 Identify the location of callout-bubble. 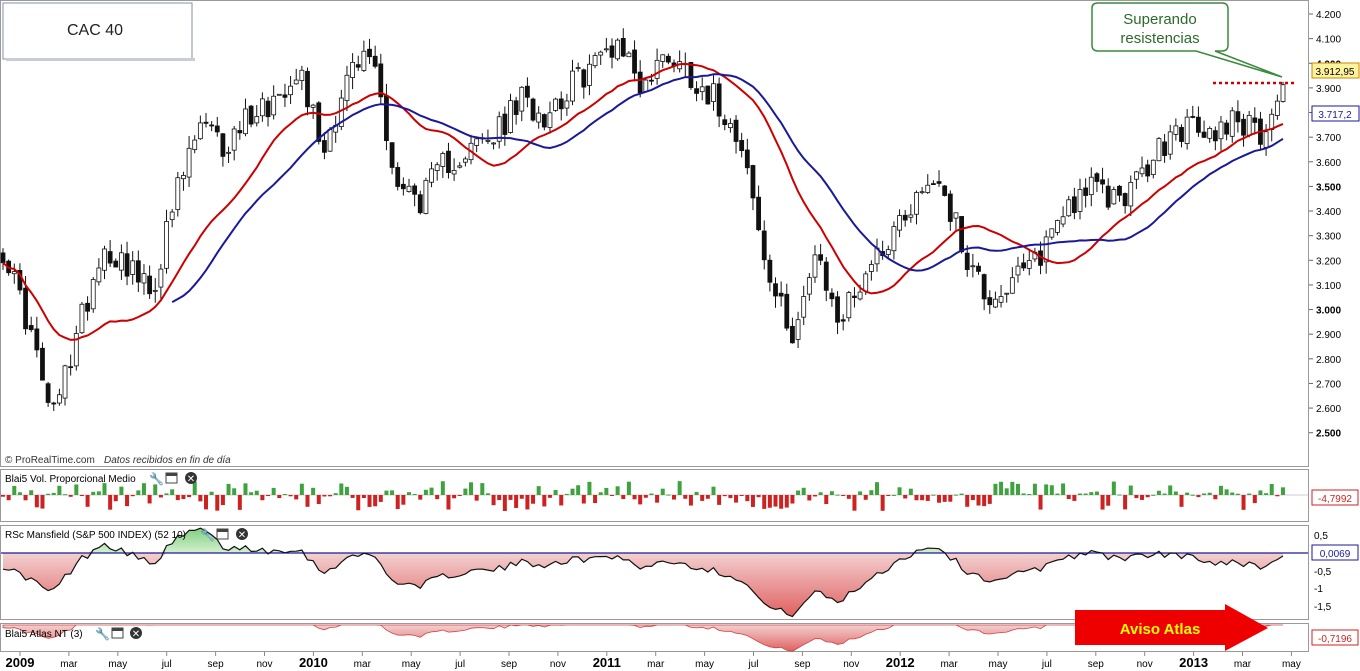
(1187, 40).